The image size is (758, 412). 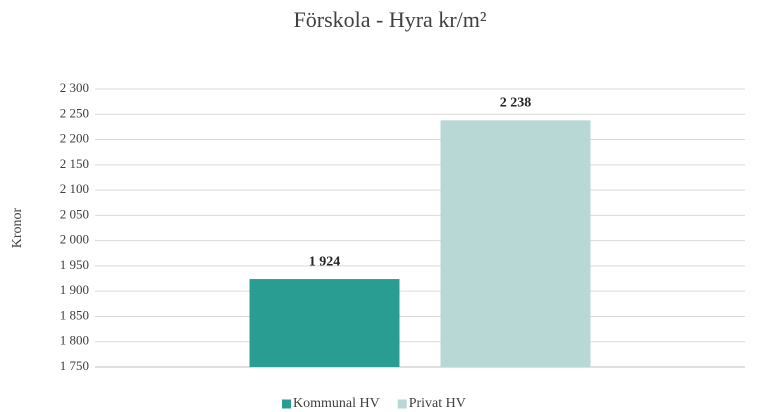 I want to click on y-tick-label: 2 050, so click(x=74, y=213).